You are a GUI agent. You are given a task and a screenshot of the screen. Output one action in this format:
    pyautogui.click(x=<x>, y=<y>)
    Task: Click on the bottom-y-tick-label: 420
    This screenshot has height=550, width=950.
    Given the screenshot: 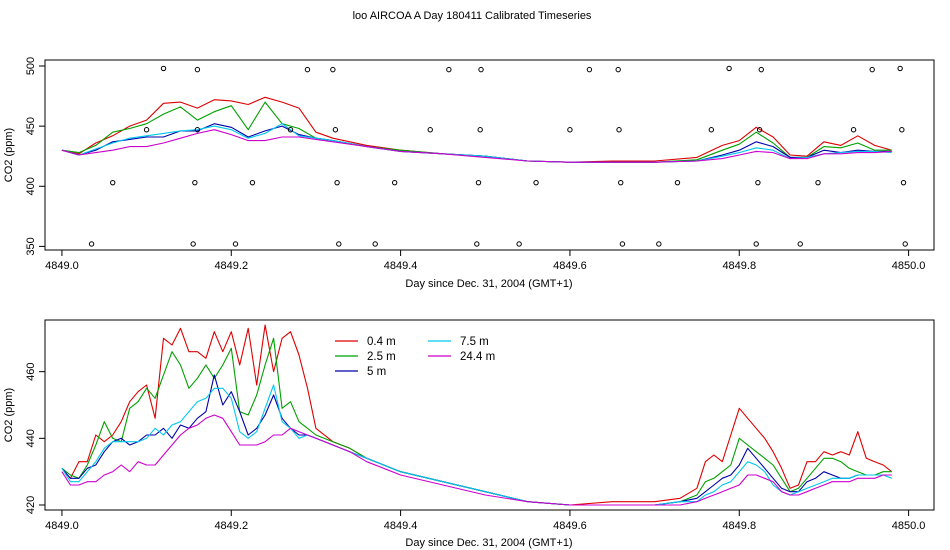 What is the action you would take?
    pyautogui.click(x=31, y=505)
    